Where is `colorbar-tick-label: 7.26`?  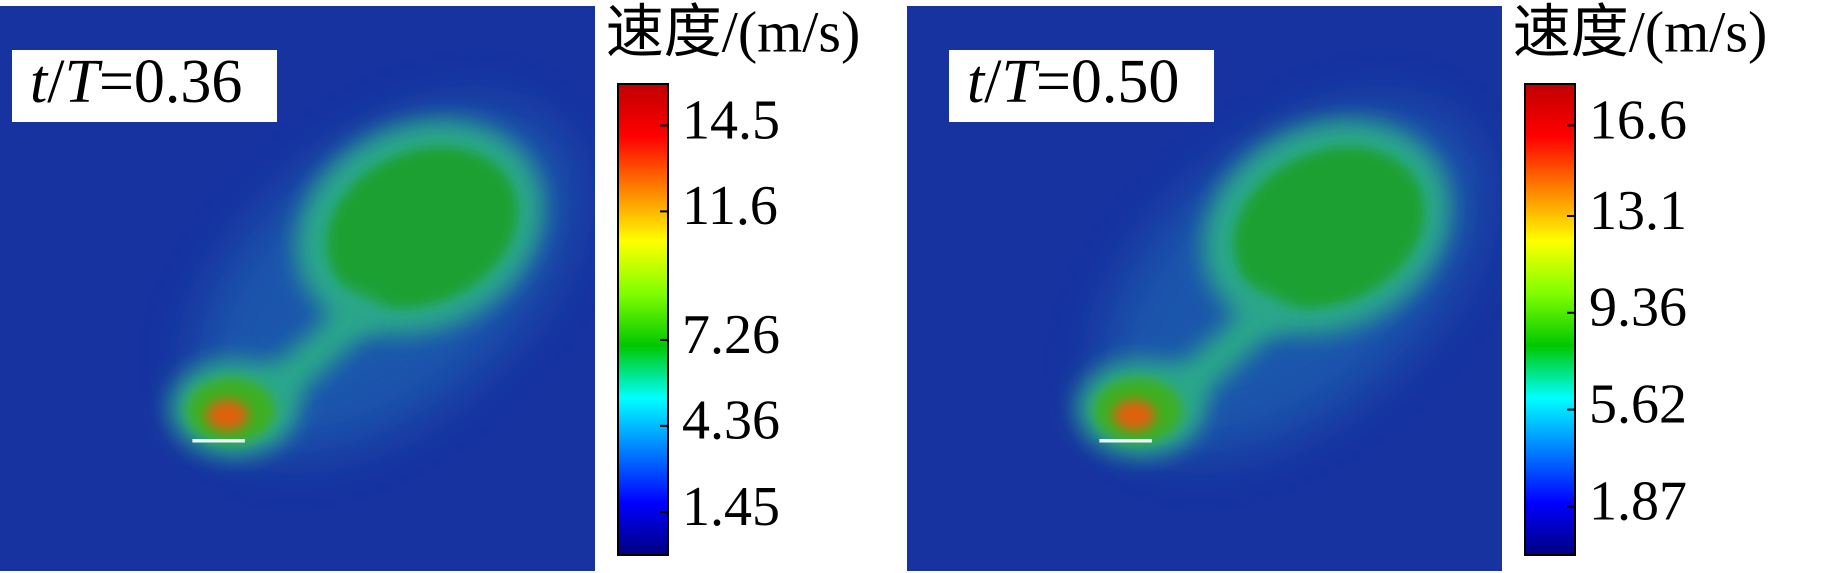 colorbar-tick-label: 7.26 is located at coordinates (731, 335).